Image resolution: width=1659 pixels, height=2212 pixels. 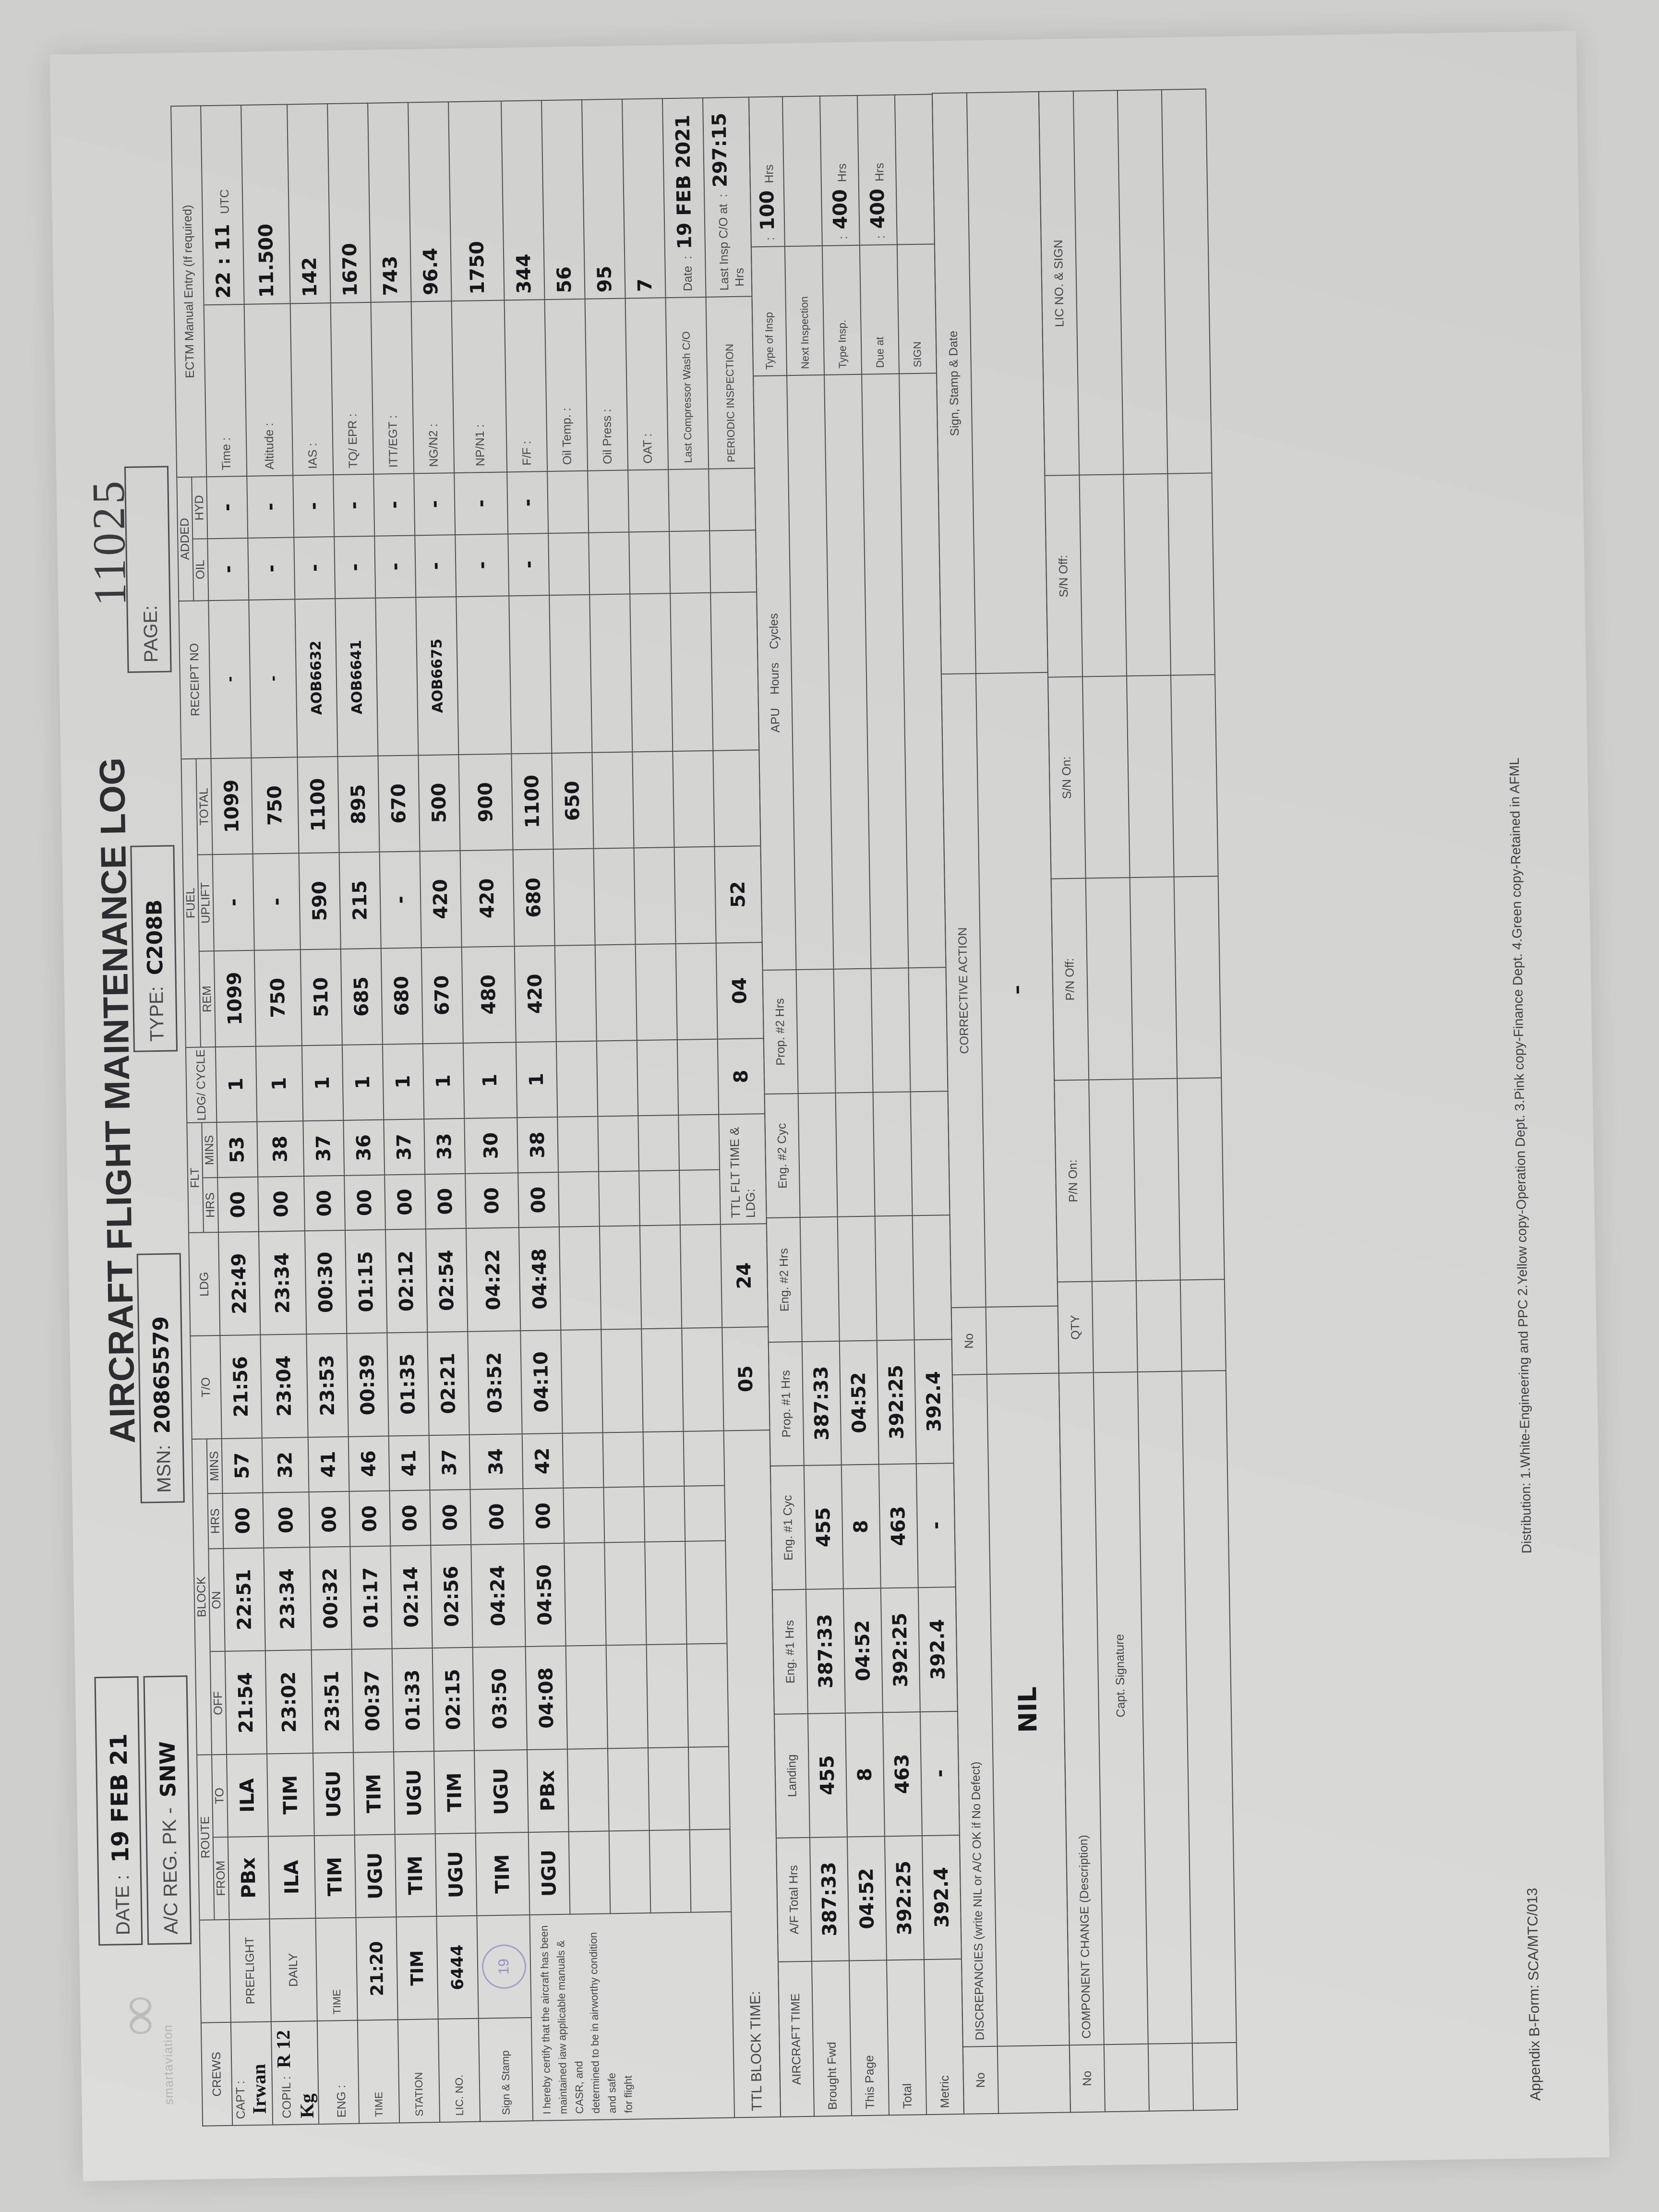 What do you see at coordinates (535, 994) in the screenshot?
I see `row-fuel-rem: 420` at bounding box center [535, 994].